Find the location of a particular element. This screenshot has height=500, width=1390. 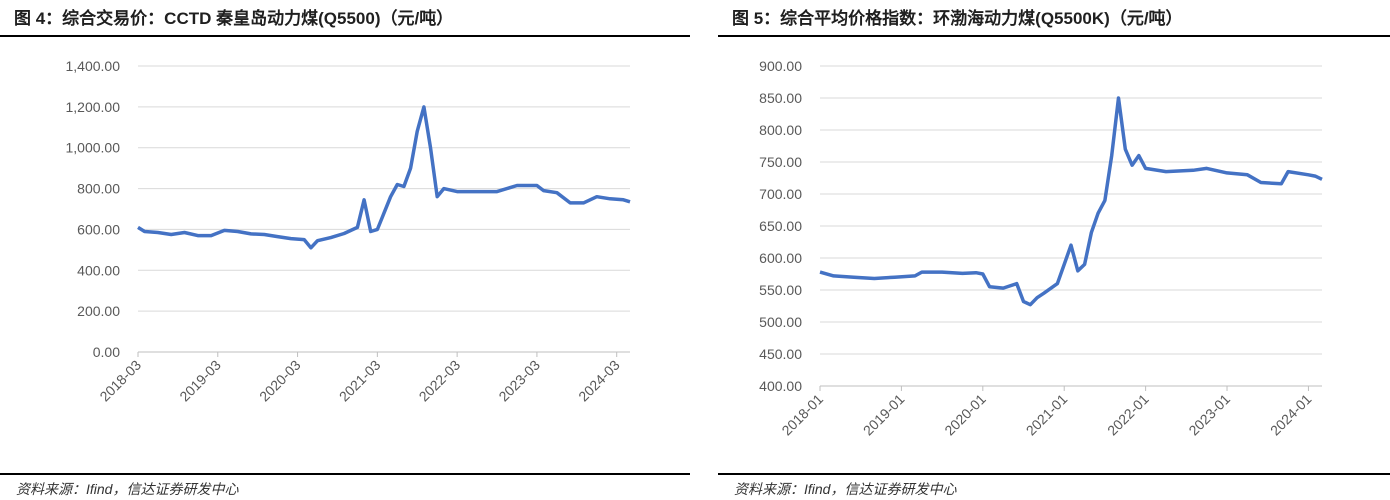

x-tick-label: 2019-03 is located at coordinates (200, 381).